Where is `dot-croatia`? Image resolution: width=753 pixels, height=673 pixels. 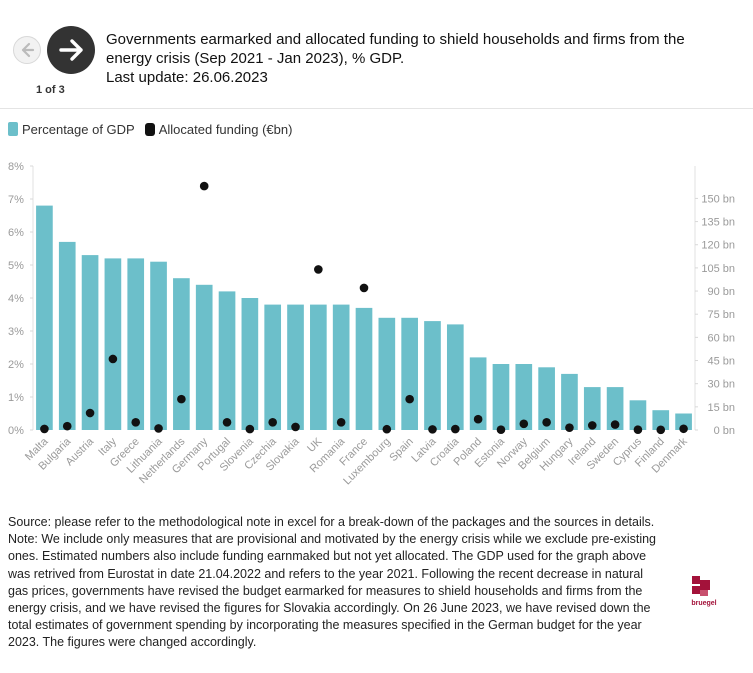
dot-croatia is located at coordinates (455, 429).